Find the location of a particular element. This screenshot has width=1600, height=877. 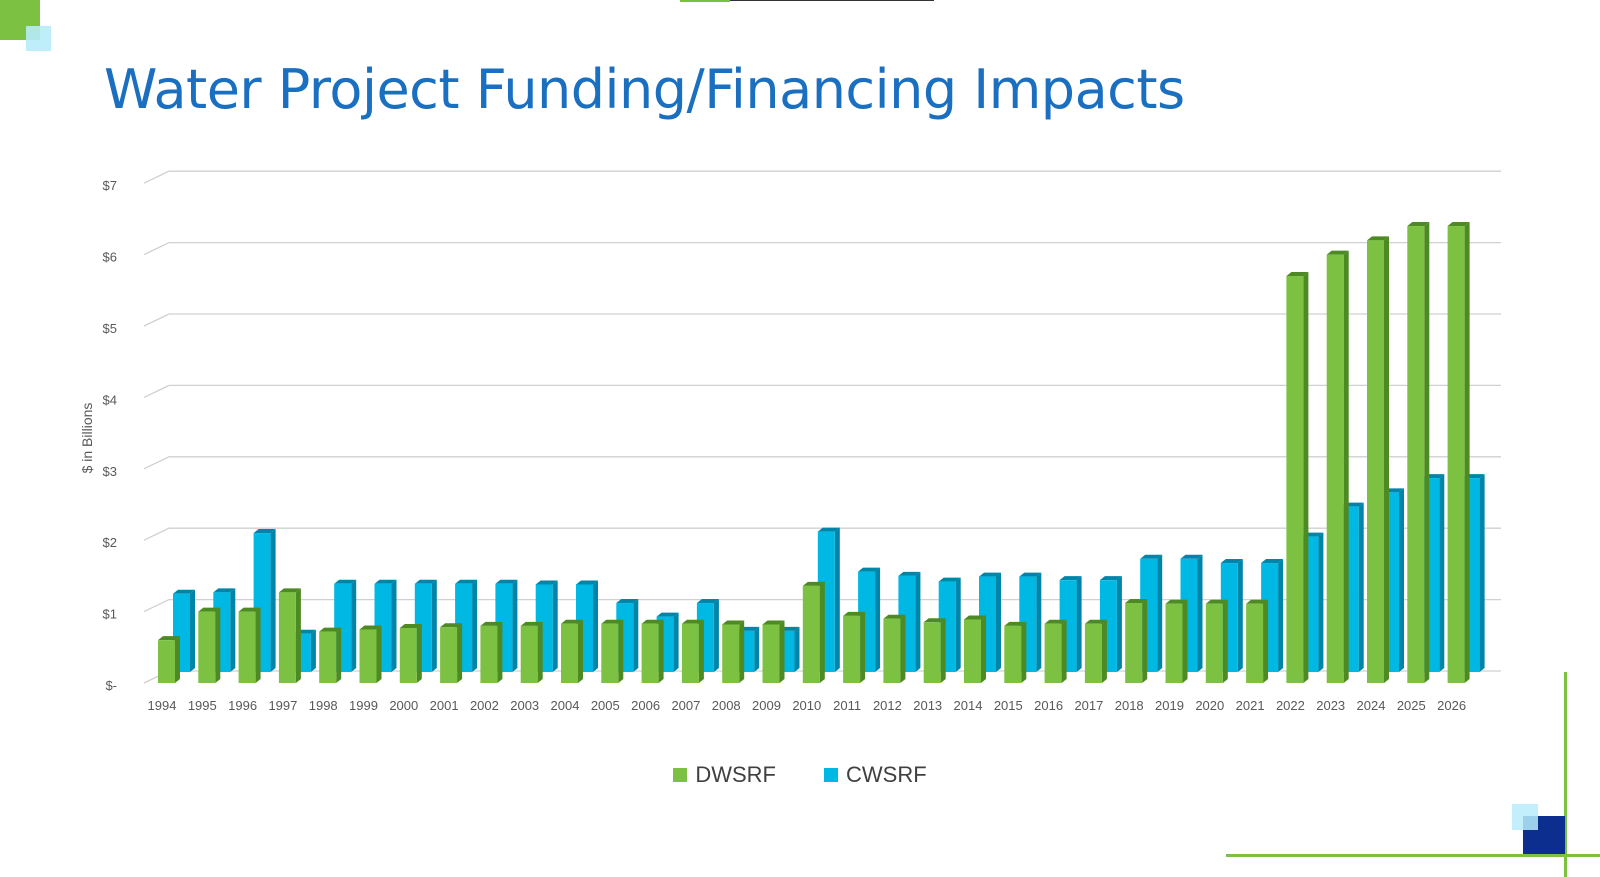

x-tick-label: 2003 is located at coordinates (524, 705).